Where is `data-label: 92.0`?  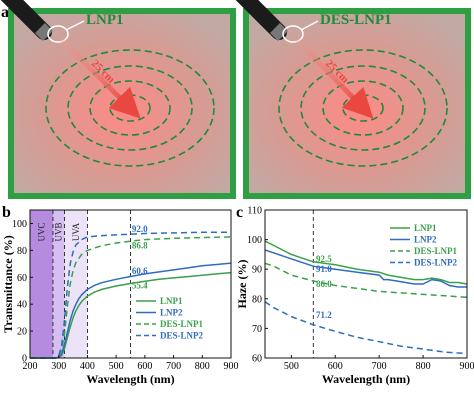
data-label: 92.0 is located at coordinates (140, 229).